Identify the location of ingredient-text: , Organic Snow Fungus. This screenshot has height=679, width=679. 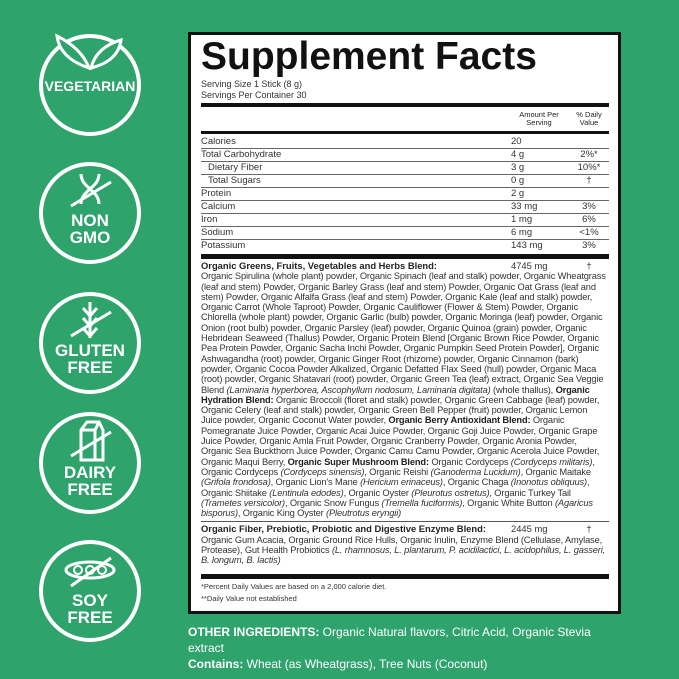
(333, 502).